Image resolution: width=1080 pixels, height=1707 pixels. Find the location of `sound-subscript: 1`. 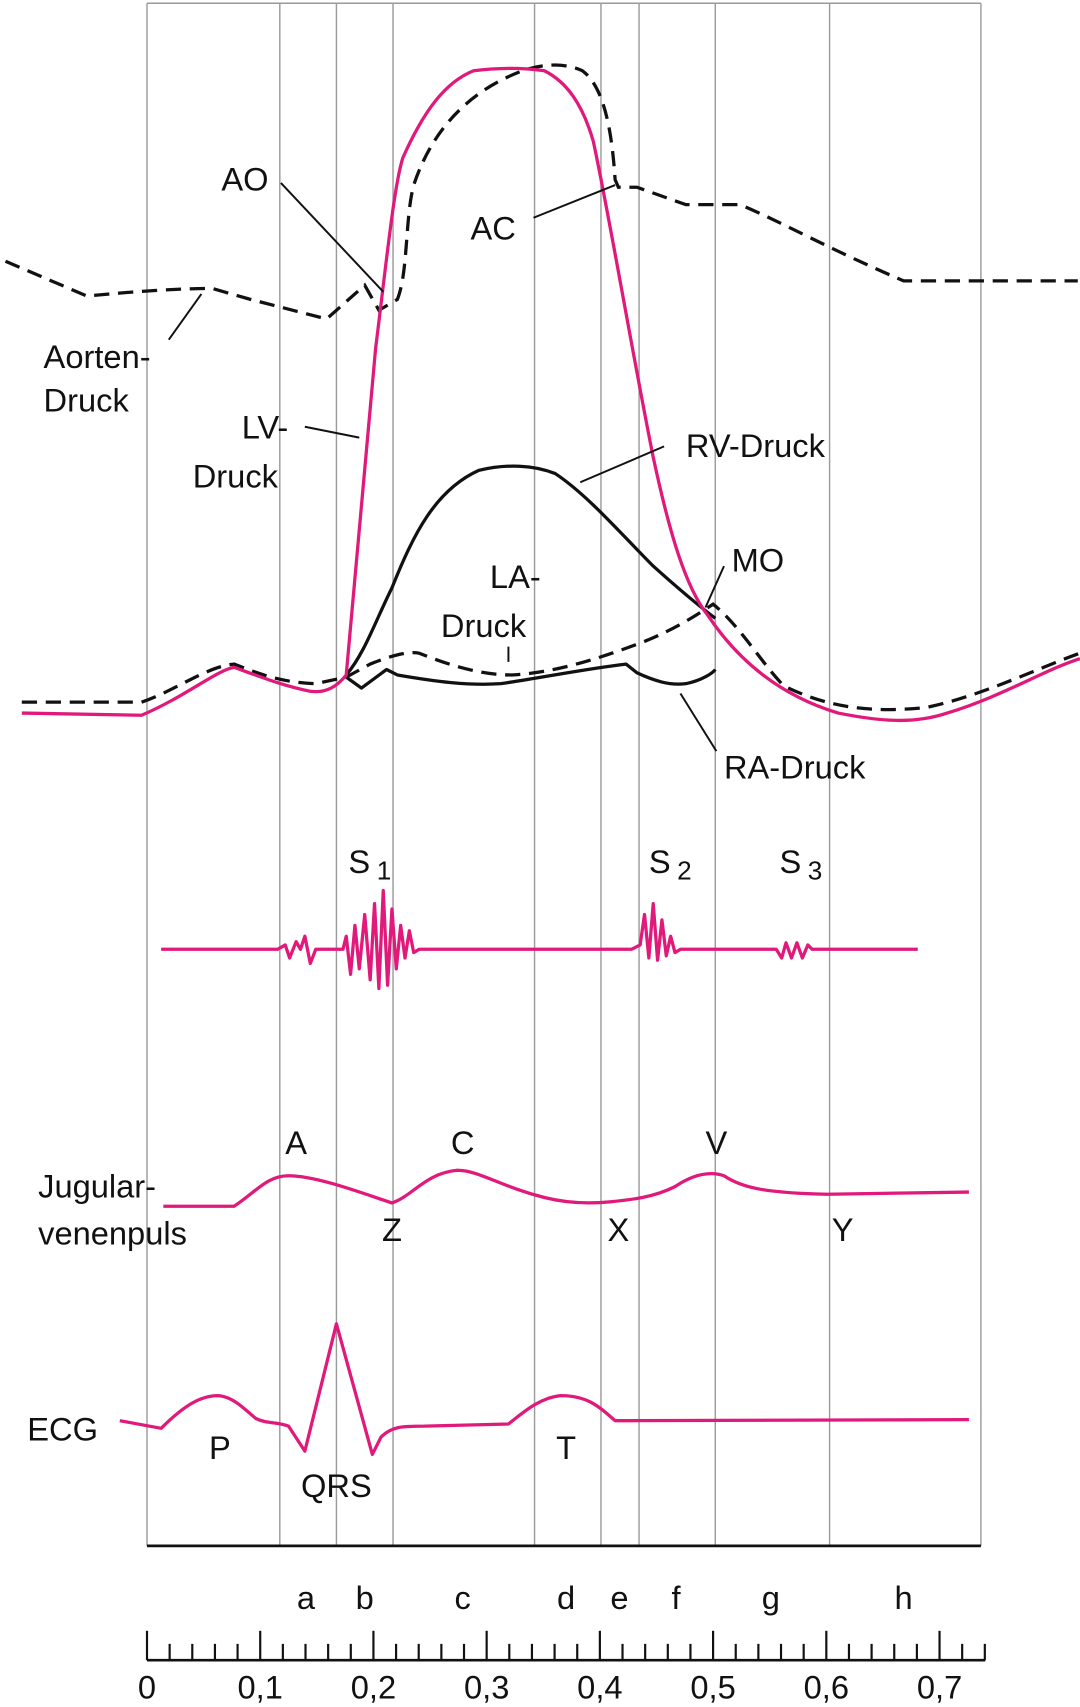

sound-subscript: 1 is located at coordinates (384, 871).